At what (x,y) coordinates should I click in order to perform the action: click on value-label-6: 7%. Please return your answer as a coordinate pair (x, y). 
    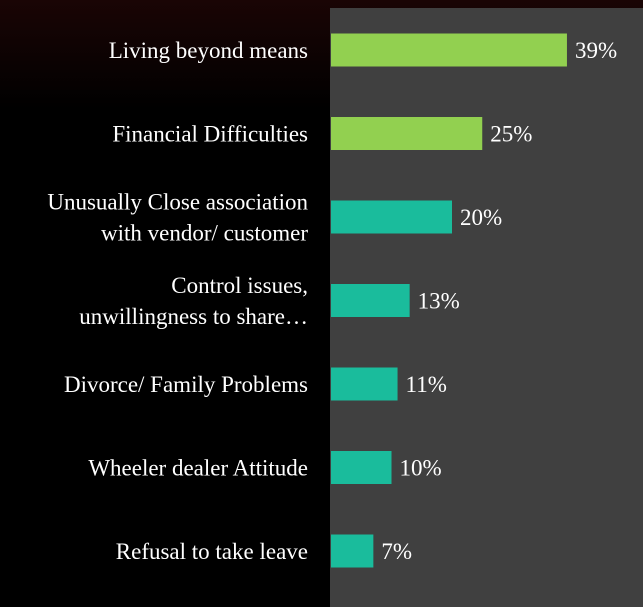
    Looking at the image, I should click on (396, 551).